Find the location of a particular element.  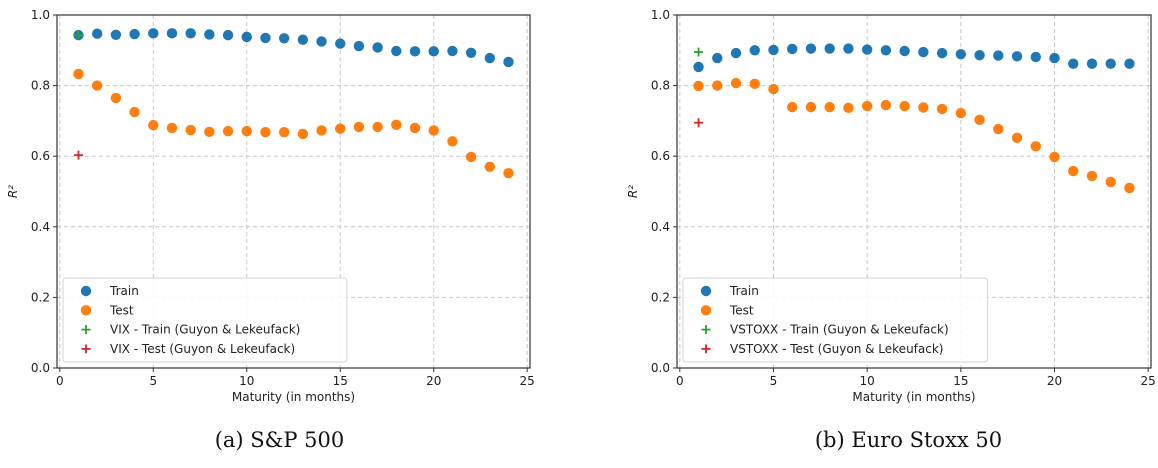

legend-item: Train is located at coordinates (729, 291).